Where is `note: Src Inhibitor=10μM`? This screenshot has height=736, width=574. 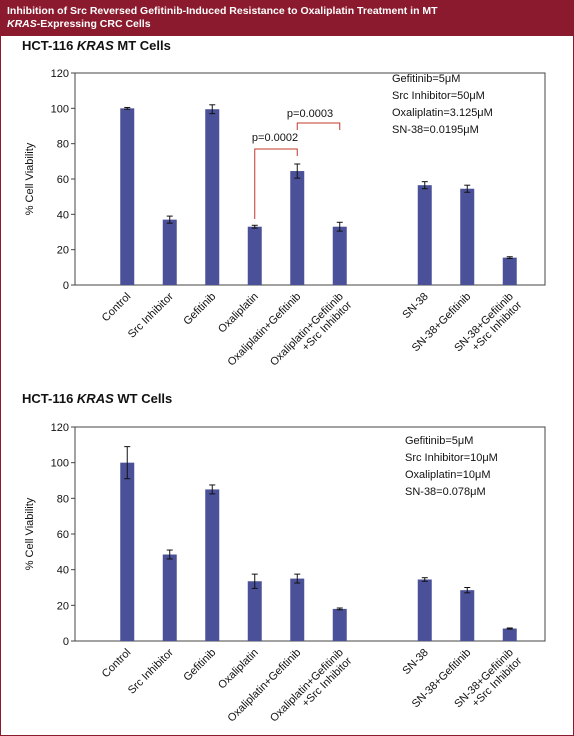 note: Src Inhibitor=10μM is located at coordinates (451, 458).